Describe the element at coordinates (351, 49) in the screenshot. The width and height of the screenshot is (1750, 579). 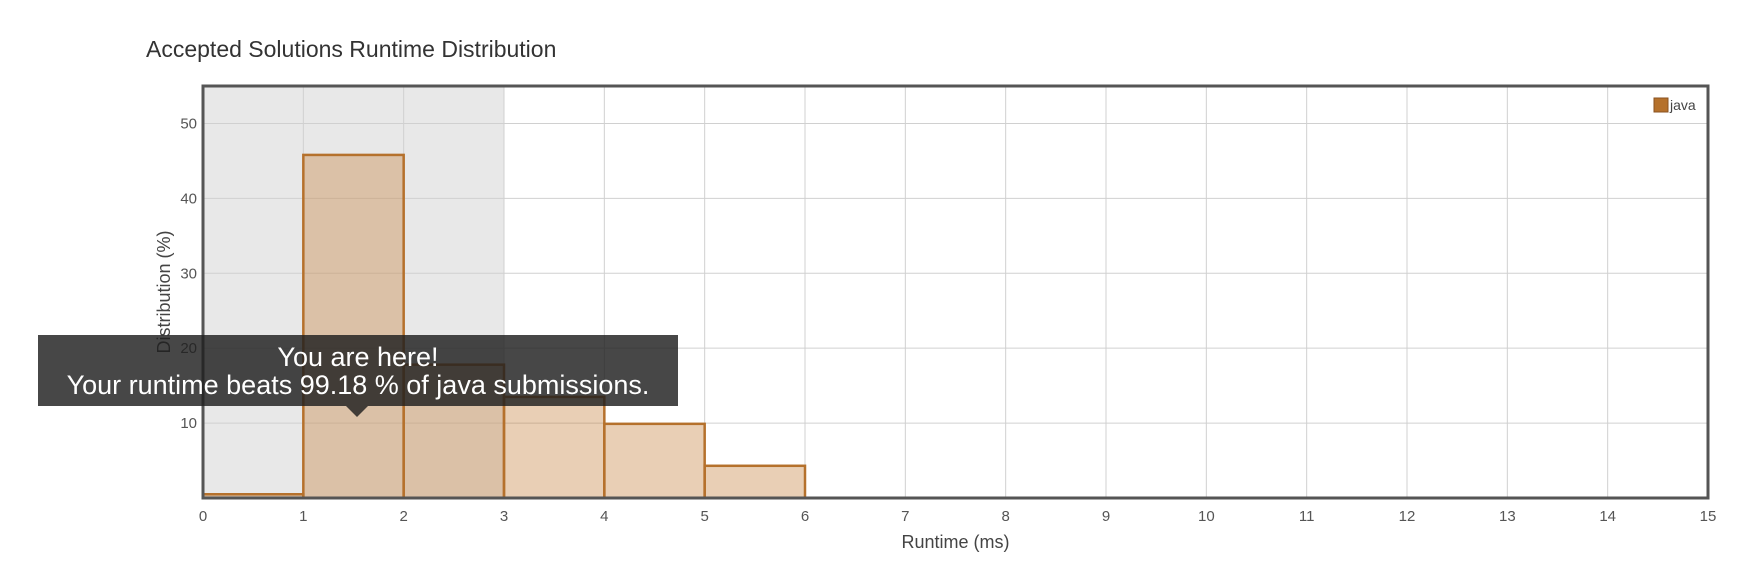
I see `chart-title: Accepted Solutions Runtime Distribution` at that location.